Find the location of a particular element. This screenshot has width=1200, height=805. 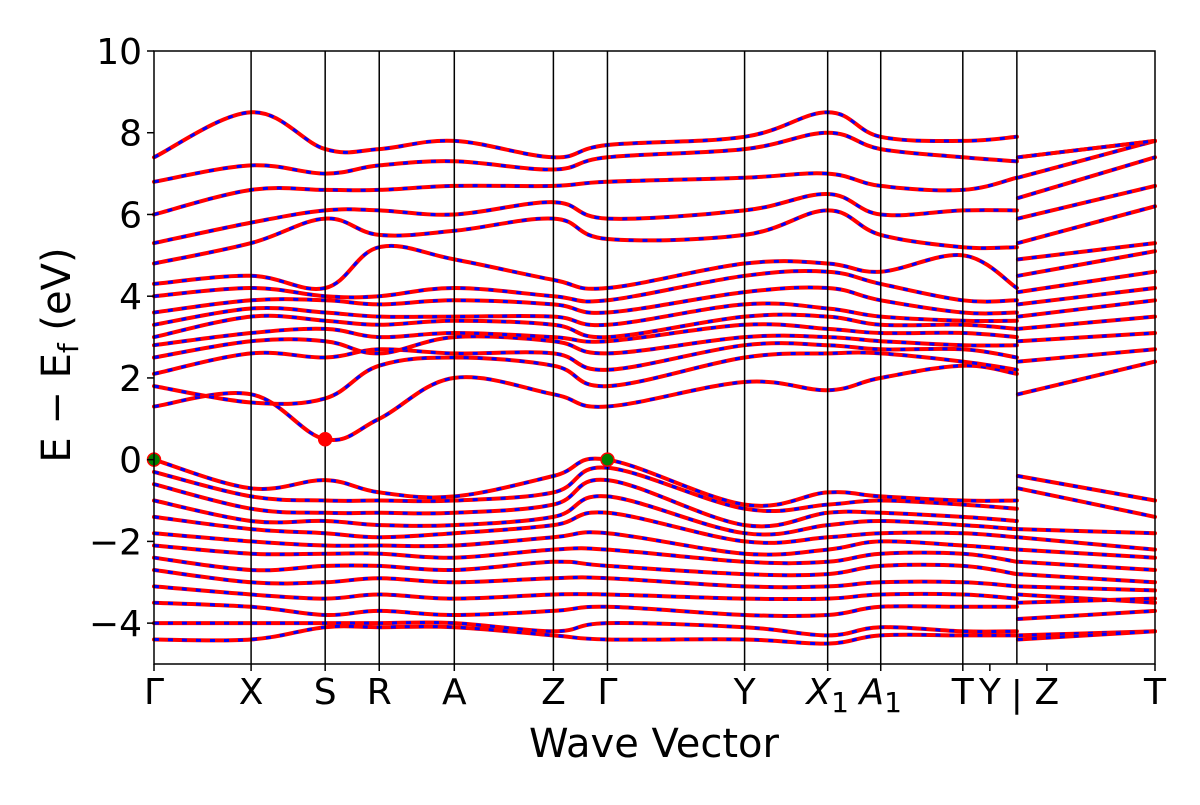

conduction-band-8-line is located at coordinates (654, 282).